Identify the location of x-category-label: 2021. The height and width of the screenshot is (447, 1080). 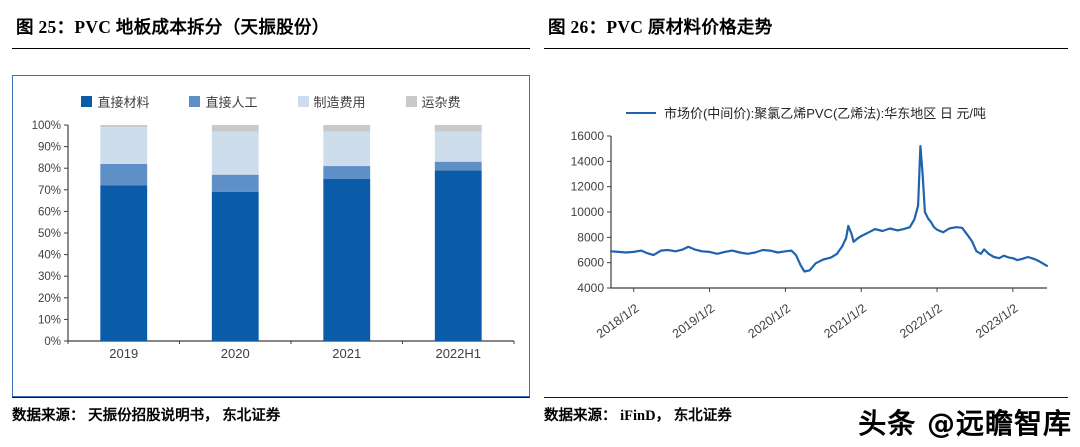
(346, 353).